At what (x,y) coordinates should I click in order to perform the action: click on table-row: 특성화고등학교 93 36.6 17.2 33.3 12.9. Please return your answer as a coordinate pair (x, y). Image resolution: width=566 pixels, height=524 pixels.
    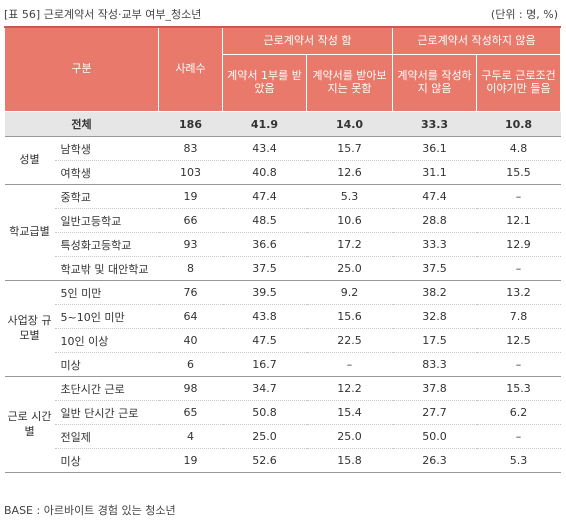
    Looking at the image, I should click on (283, 244).